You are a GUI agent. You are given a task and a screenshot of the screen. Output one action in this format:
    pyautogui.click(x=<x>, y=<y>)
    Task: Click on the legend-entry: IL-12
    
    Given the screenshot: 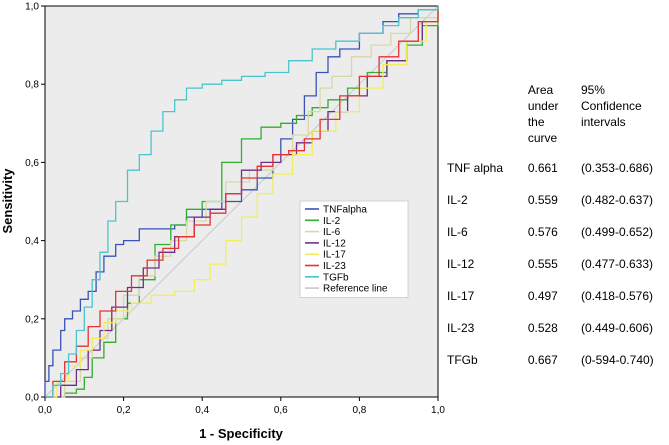 What is the action you would take?
    pyautogui.click(x=334, y=243)
    